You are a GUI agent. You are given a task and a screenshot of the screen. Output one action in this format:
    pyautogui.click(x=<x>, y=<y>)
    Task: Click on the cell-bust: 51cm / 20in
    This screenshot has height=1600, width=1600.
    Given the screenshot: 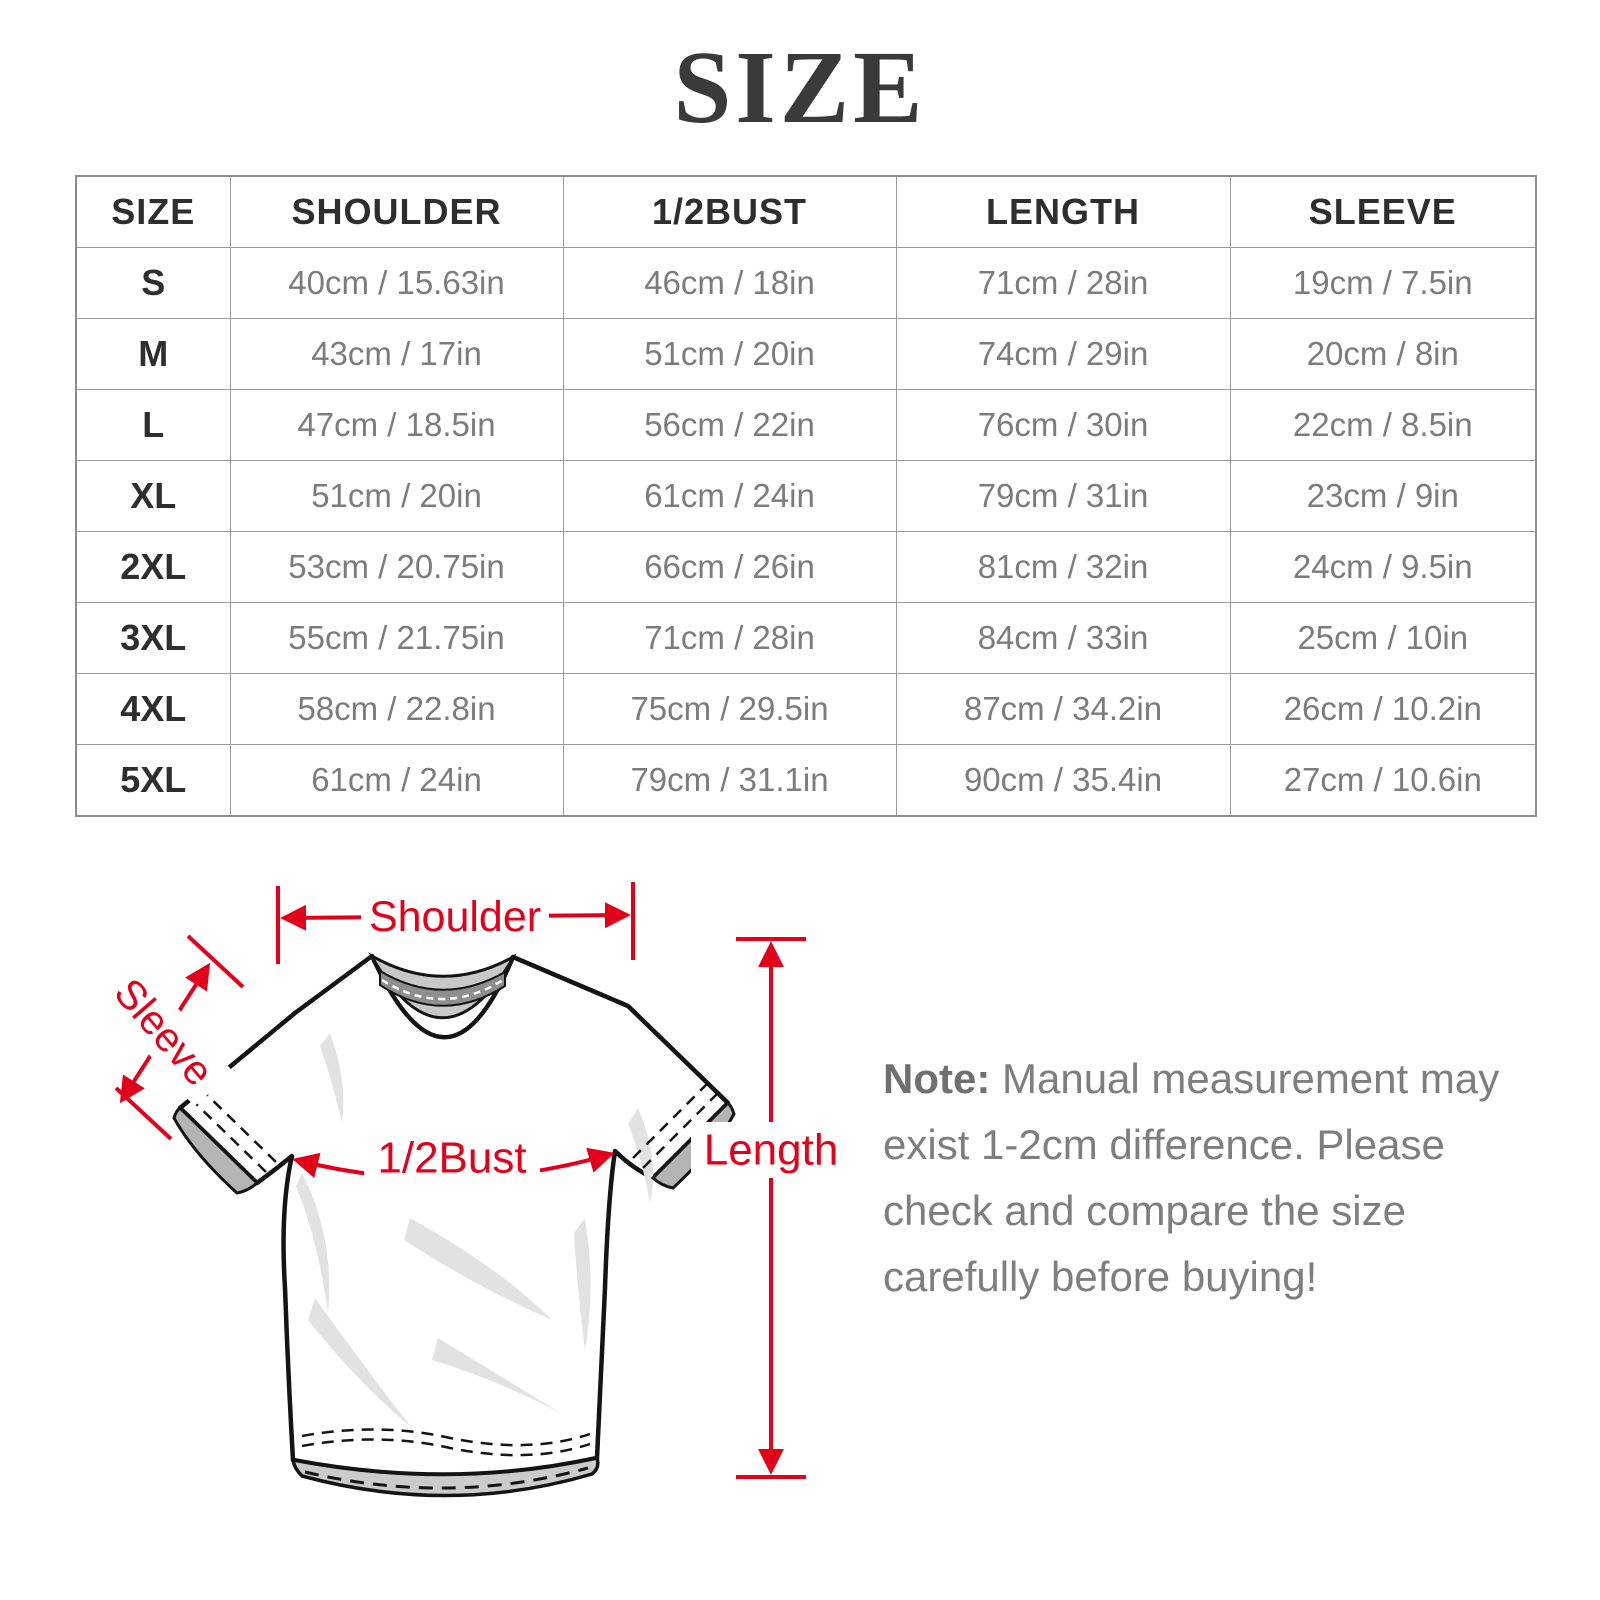 What is the action you would take?
    pyautogui.click(x=729, y=354)
    